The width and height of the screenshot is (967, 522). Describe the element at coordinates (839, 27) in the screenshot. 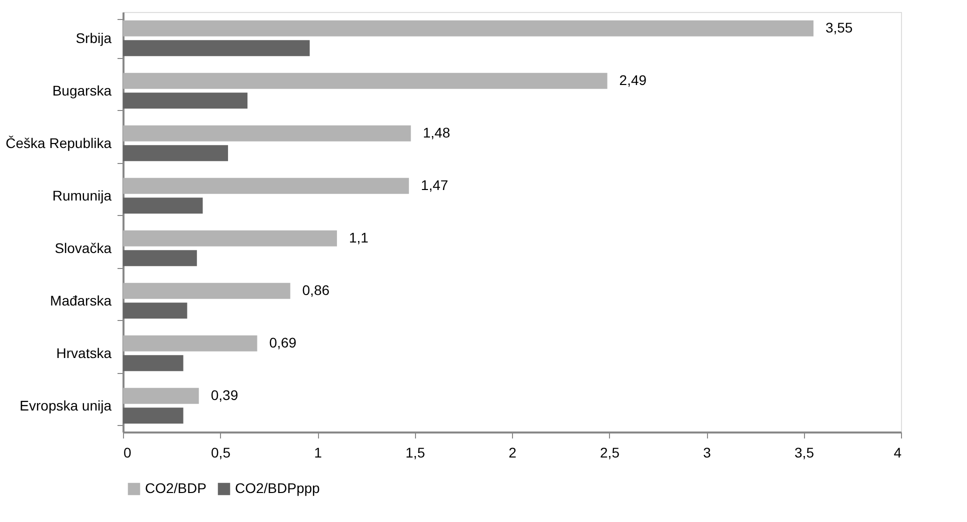

I see `data-label: 3,55` at that location.